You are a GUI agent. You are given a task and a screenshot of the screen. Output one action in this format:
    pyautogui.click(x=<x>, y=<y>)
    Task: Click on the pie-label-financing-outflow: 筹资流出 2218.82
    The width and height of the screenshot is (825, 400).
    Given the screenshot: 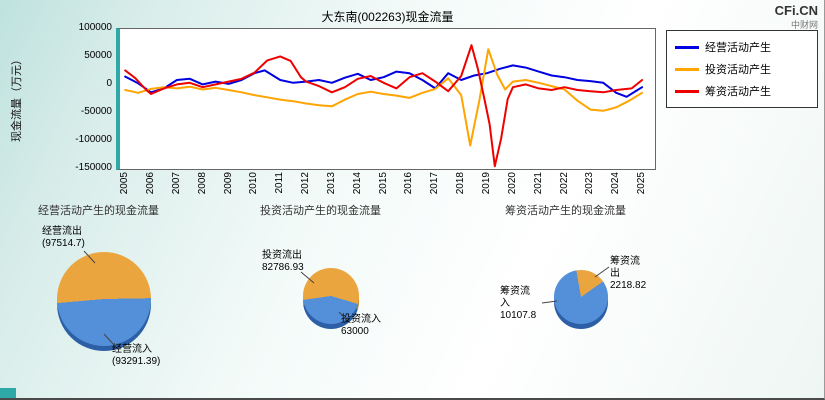 What is the action you would take?
    pyautogui.click(x=628, y=274)
    